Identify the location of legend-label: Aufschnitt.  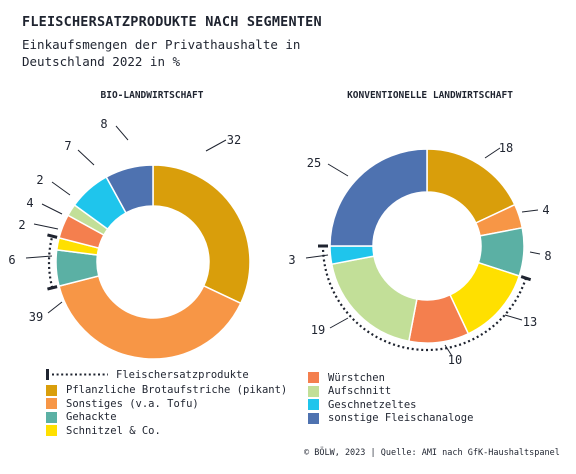
(360, 391).